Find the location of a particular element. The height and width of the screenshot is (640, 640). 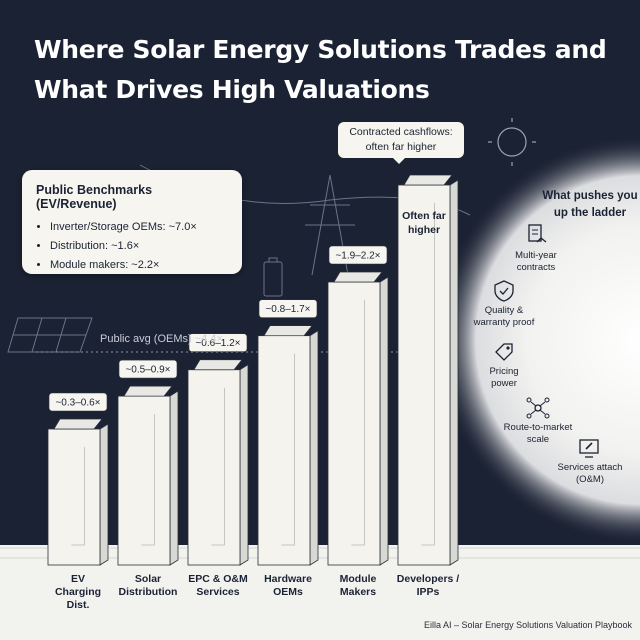

benchmark-item: Module makers: ~2.2× is located at coordinates (139, 265).